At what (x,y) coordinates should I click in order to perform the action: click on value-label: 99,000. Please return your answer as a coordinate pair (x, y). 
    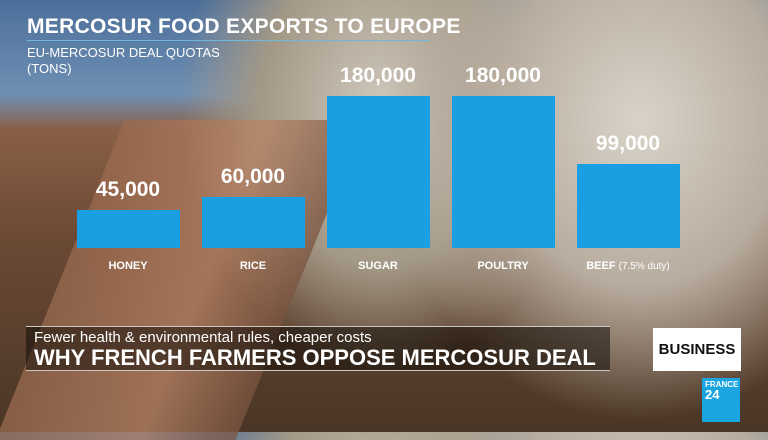
    Looking at the image, I should click on (628, 144).